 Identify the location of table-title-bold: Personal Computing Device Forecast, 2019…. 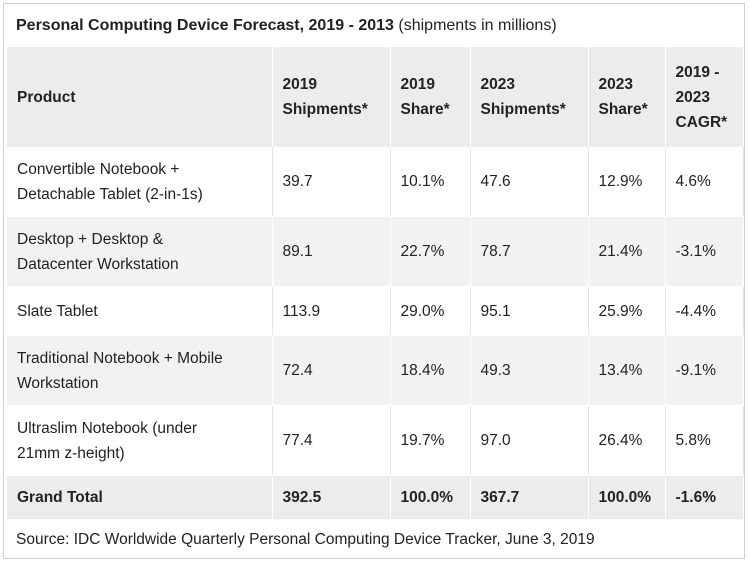
(205, 25).